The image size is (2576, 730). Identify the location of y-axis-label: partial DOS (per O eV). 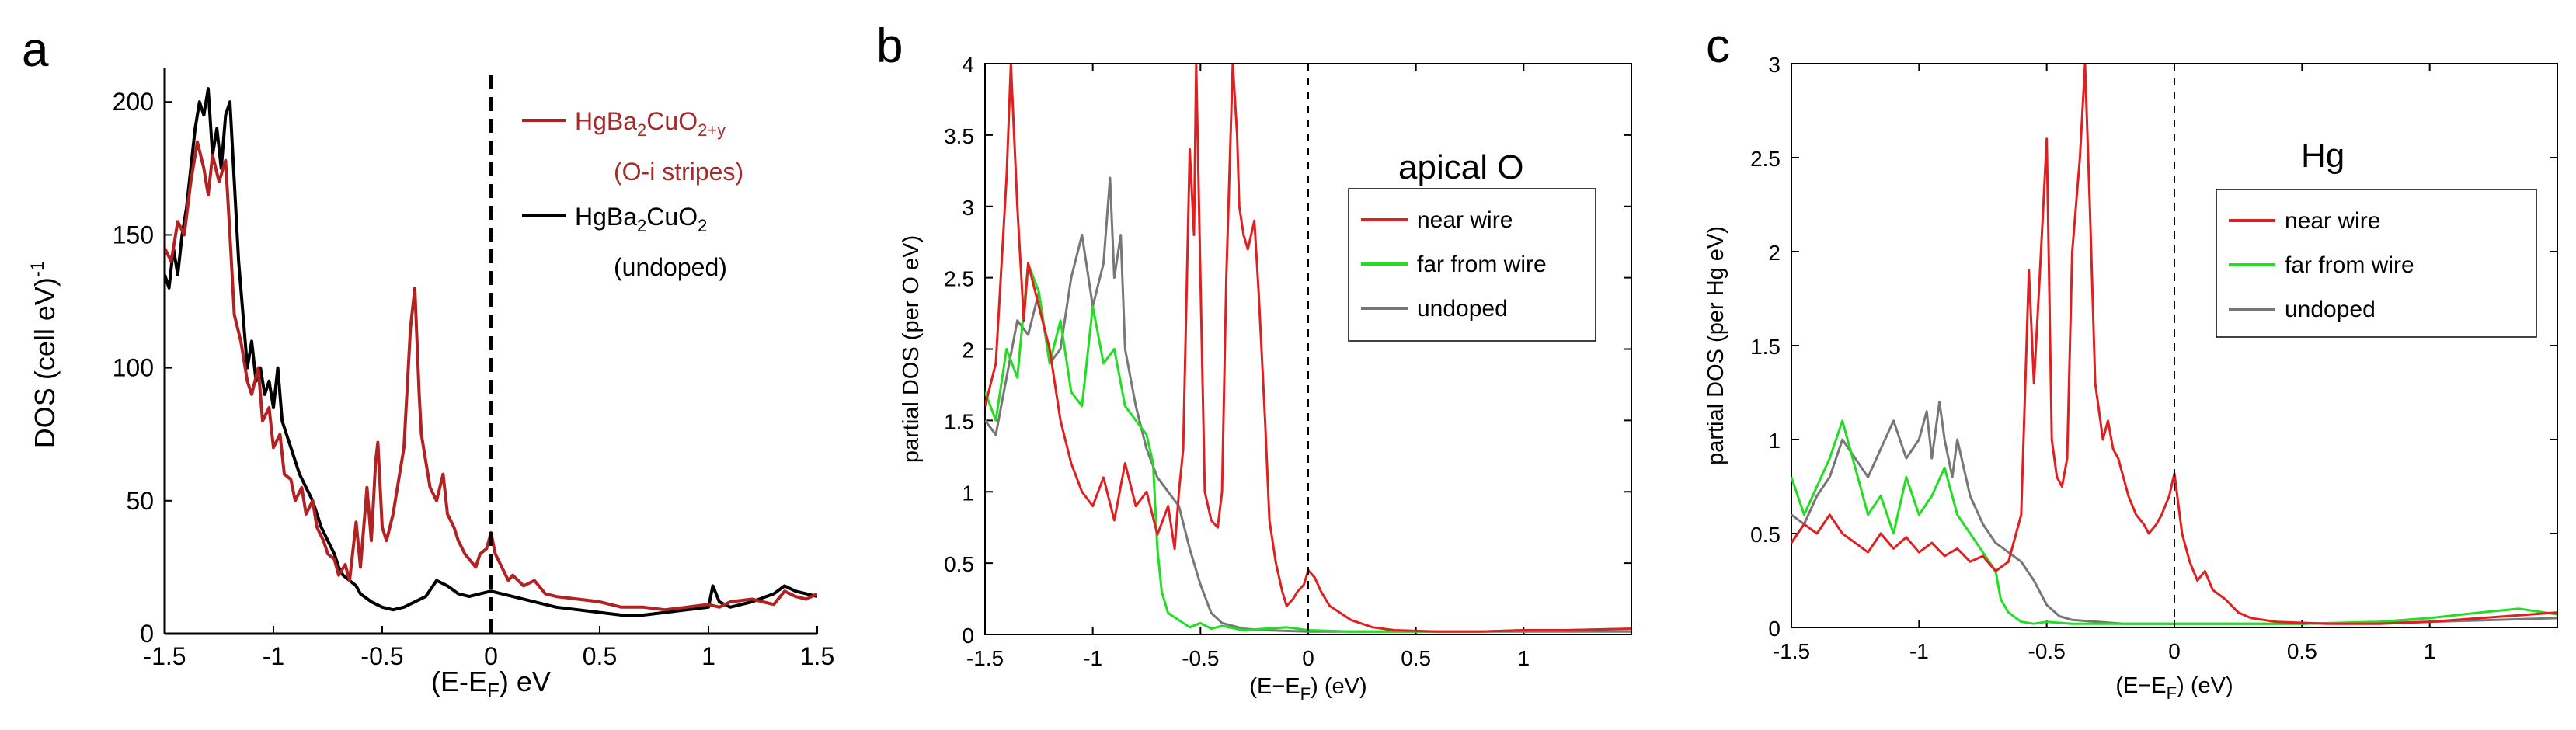
(911, 349).